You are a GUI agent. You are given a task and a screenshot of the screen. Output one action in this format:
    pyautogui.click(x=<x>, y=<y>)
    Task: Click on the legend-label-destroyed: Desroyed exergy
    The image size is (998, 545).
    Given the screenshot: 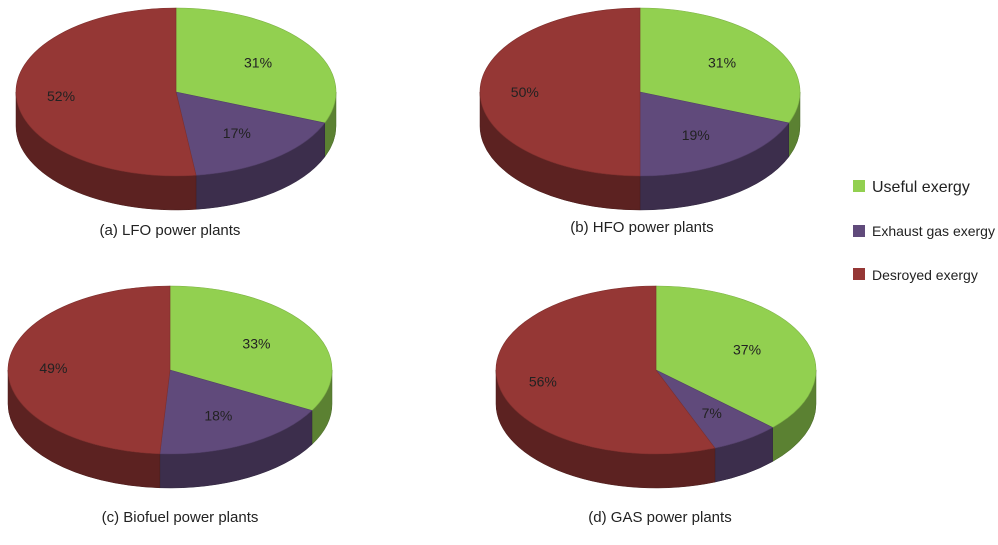 What is the action you would take?
    pyautogui.click(x=925, y=275)
    